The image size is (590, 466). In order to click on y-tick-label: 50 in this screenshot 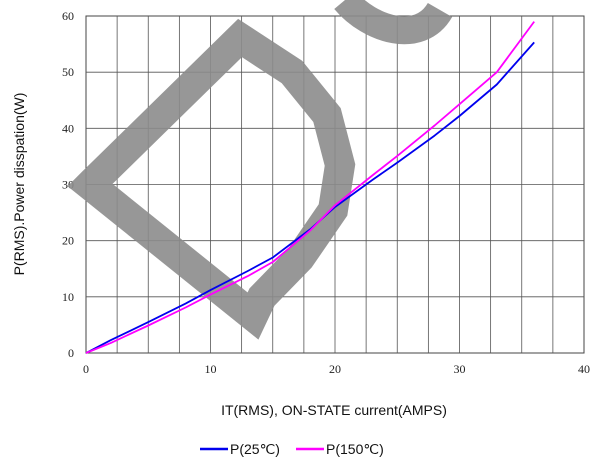, I will do `click(68, 72)`.